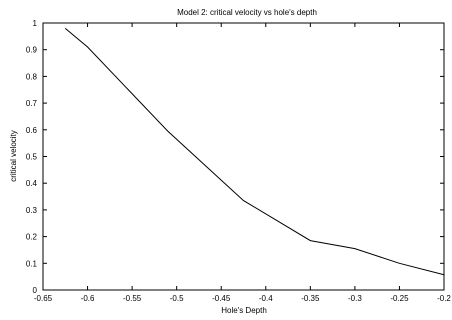 The image size is (452, 320). What do you see at coordinates (32, 157) in the screenshot?
I see `y-tick-label: 0.5` at bounding box center [32, 157].